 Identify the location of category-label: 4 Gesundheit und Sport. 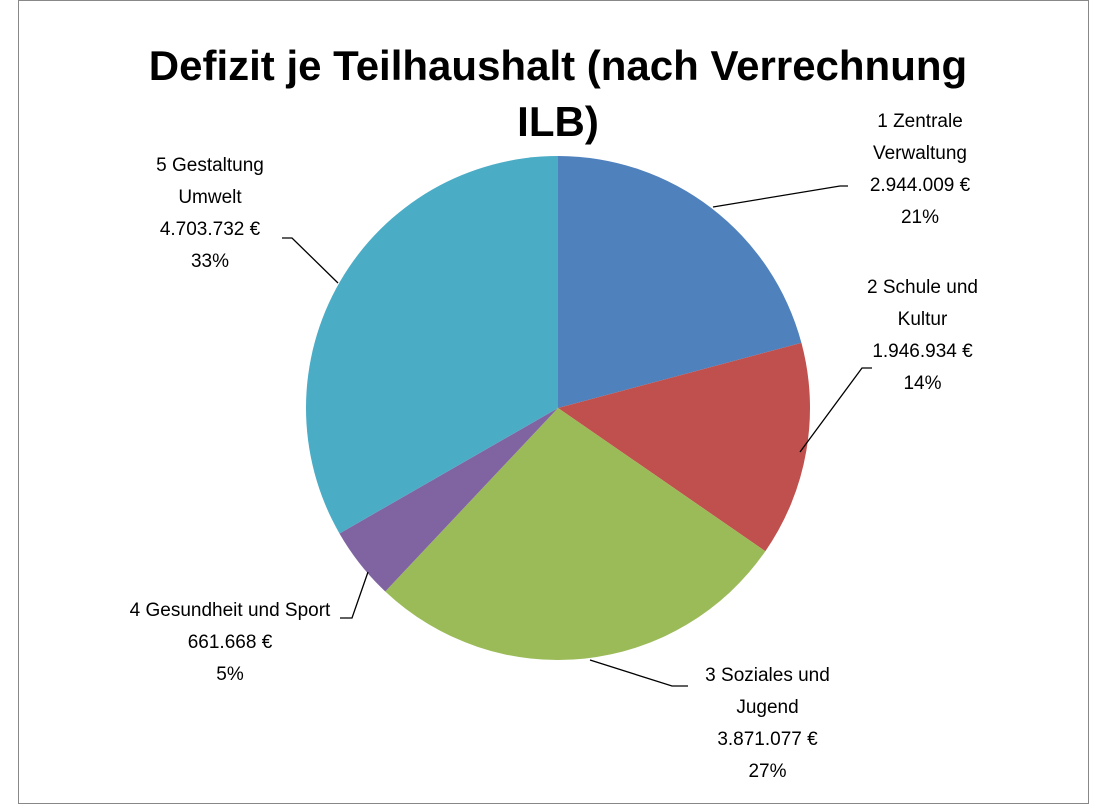
(230, 610).